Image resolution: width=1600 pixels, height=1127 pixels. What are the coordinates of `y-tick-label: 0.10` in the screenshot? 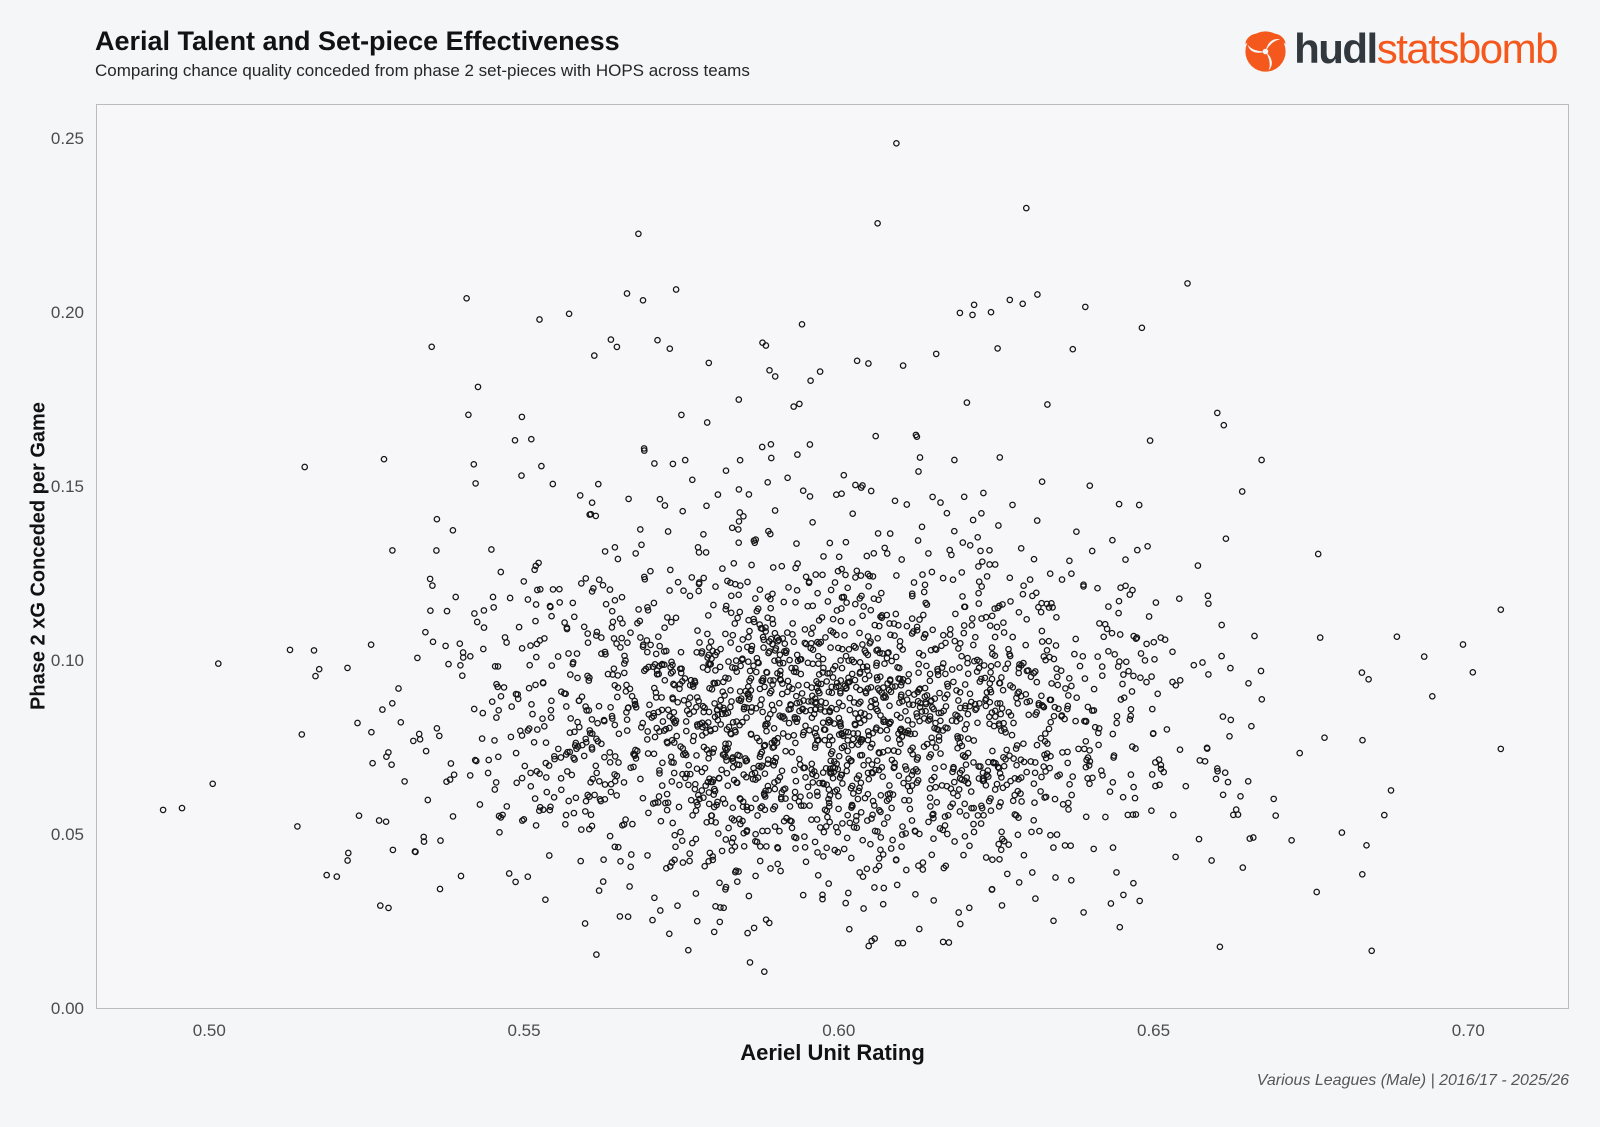 It's located at (67, 660).